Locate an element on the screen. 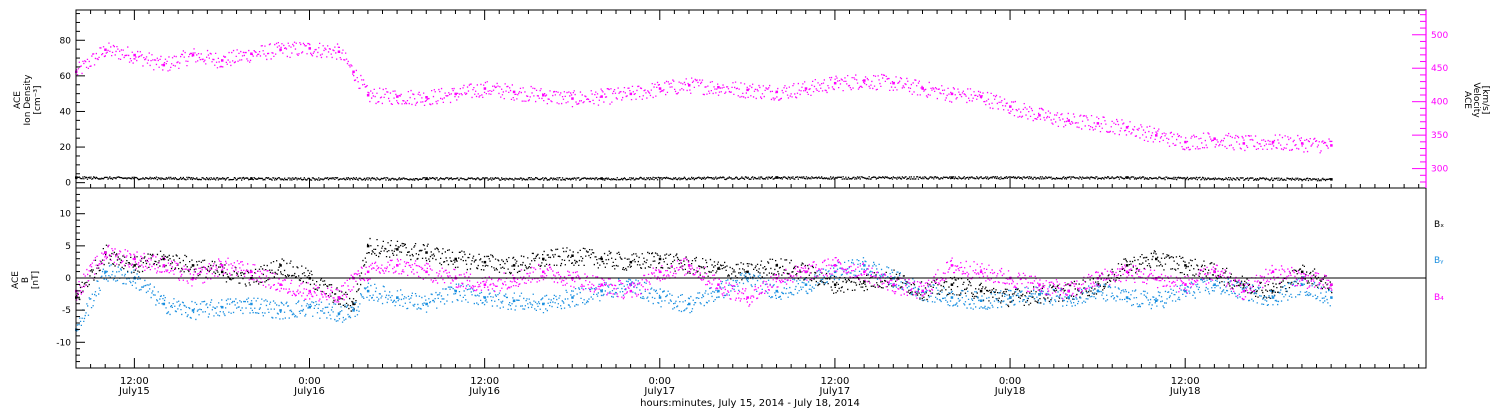  series-Bz-points is located at coordinates (704, 275).